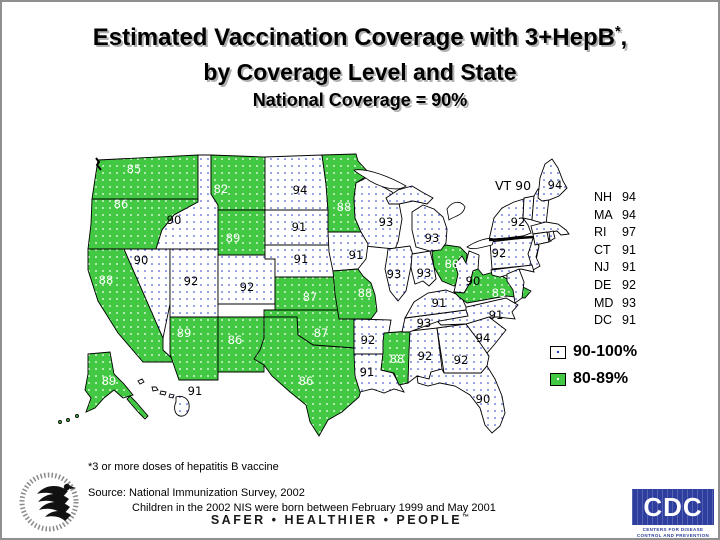  I want to click on ne-state-row-de: DE 92, so click(615, 284).